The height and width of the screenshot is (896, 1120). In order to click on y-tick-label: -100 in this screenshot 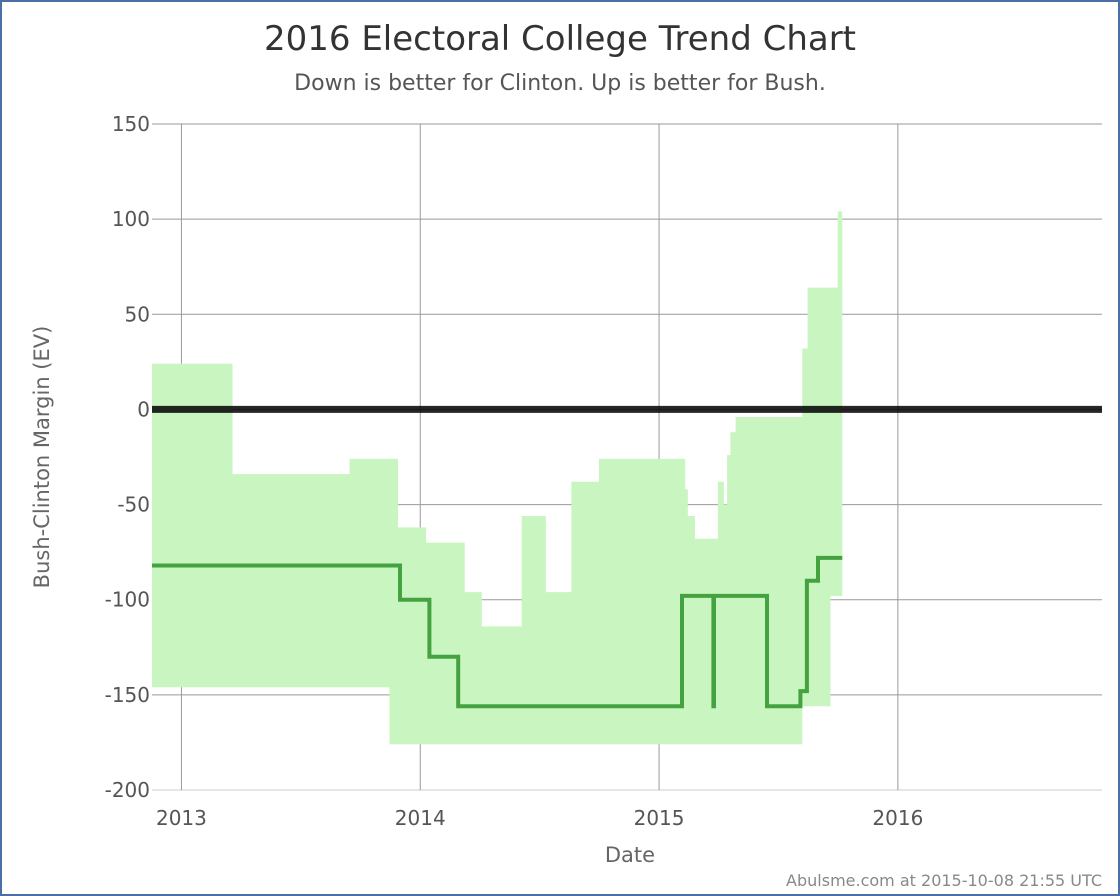, I will do `click(127, 600)`.